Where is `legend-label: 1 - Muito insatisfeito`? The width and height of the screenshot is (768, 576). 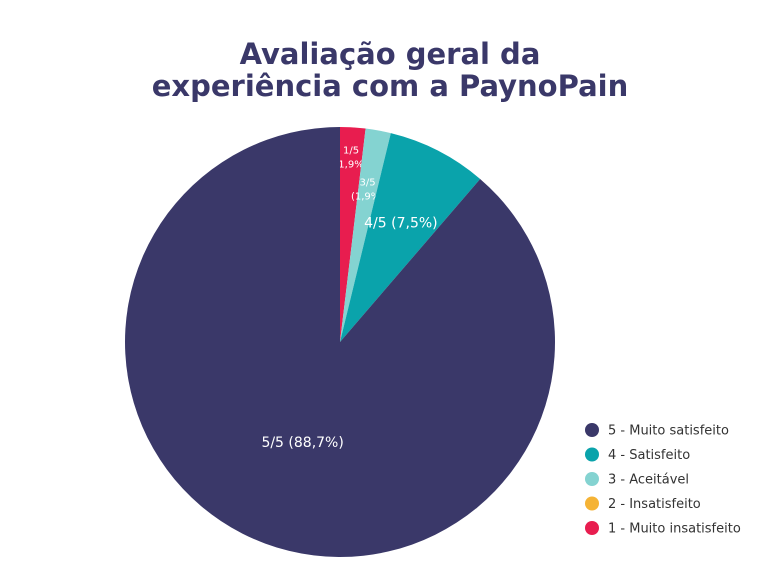
legend-label: 1 - Muito insatisfeito is located at coordinates (674, 529).